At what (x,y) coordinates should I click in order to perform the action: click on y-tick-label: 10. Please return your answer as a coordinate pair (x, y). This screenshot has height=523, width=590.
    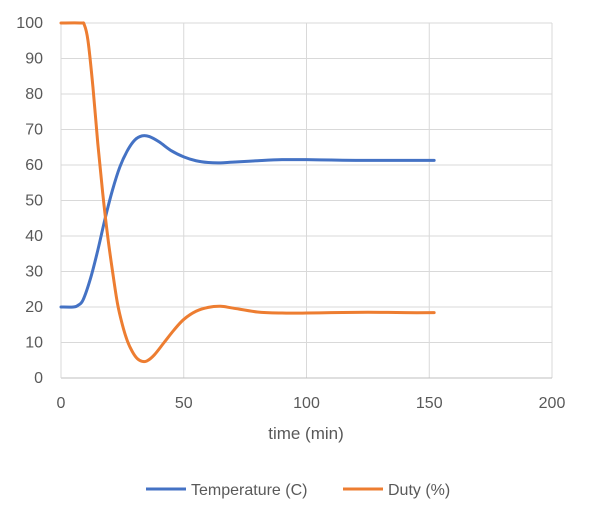
    Looking at the image, I should click on (34, 343).